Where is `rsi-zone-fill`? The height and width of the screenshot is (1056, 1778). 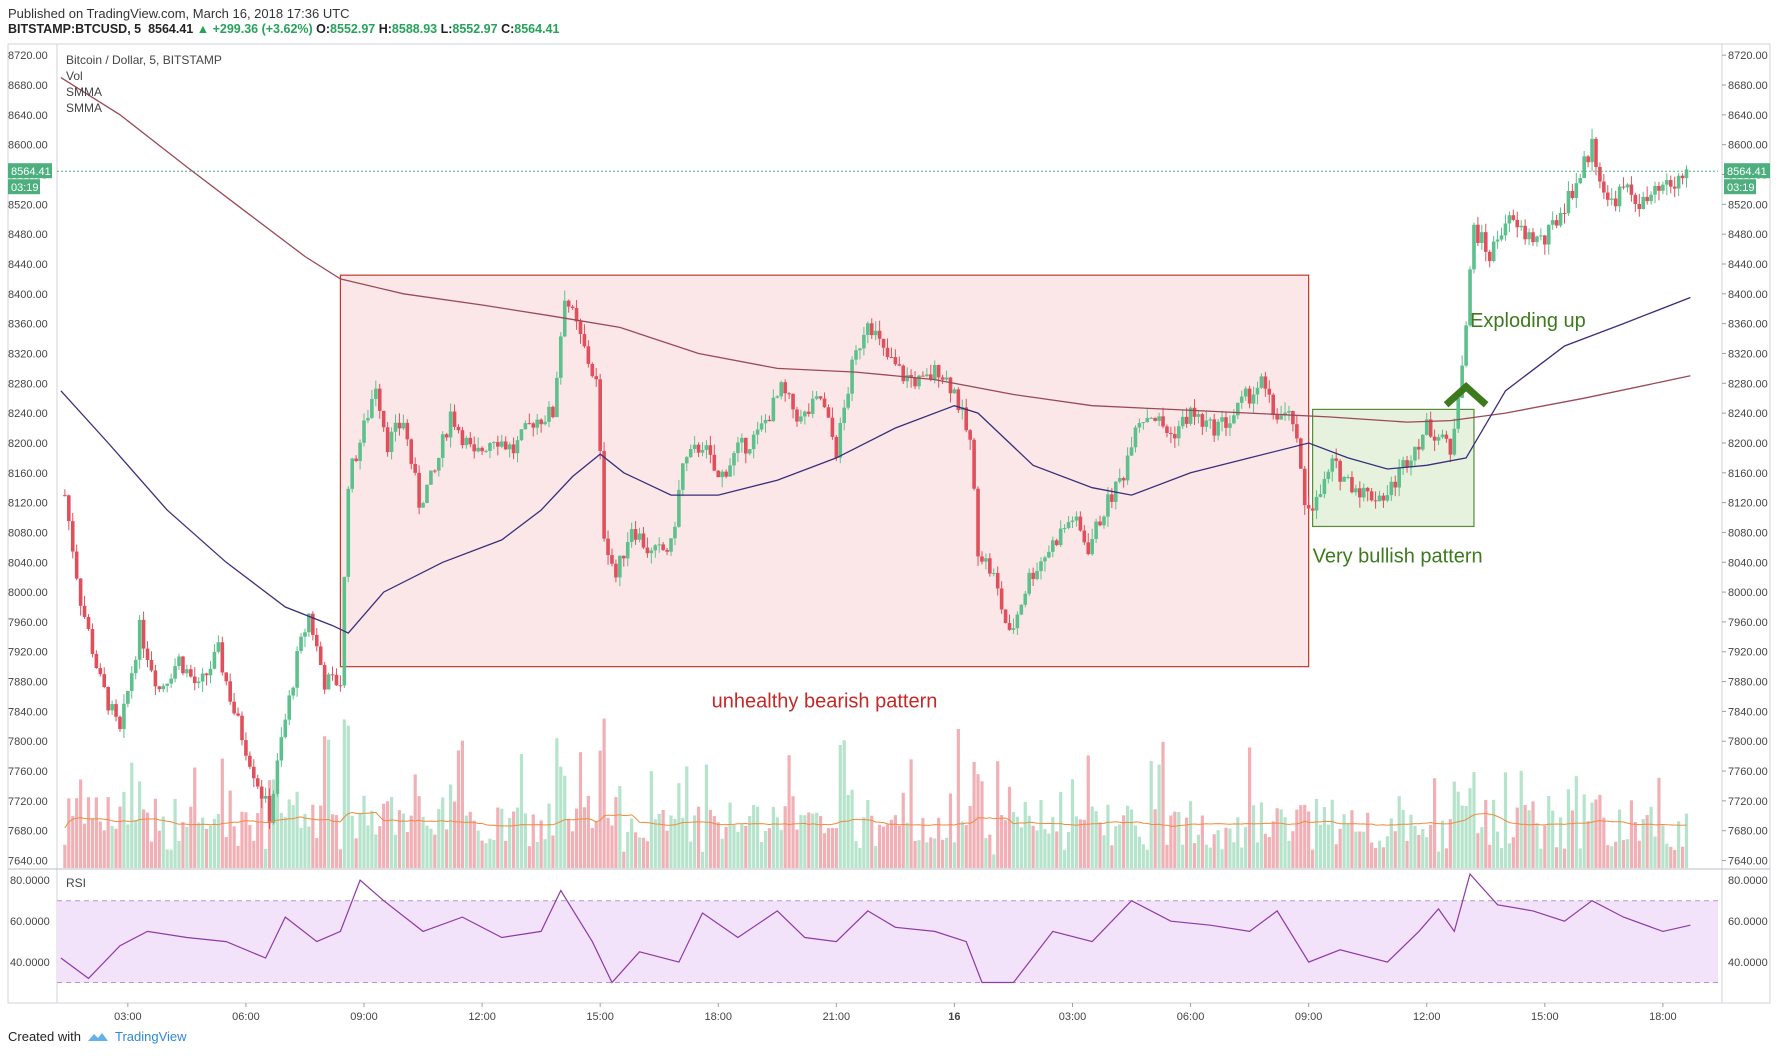 rsi-zone-fill is located at coordinates (887, 941).